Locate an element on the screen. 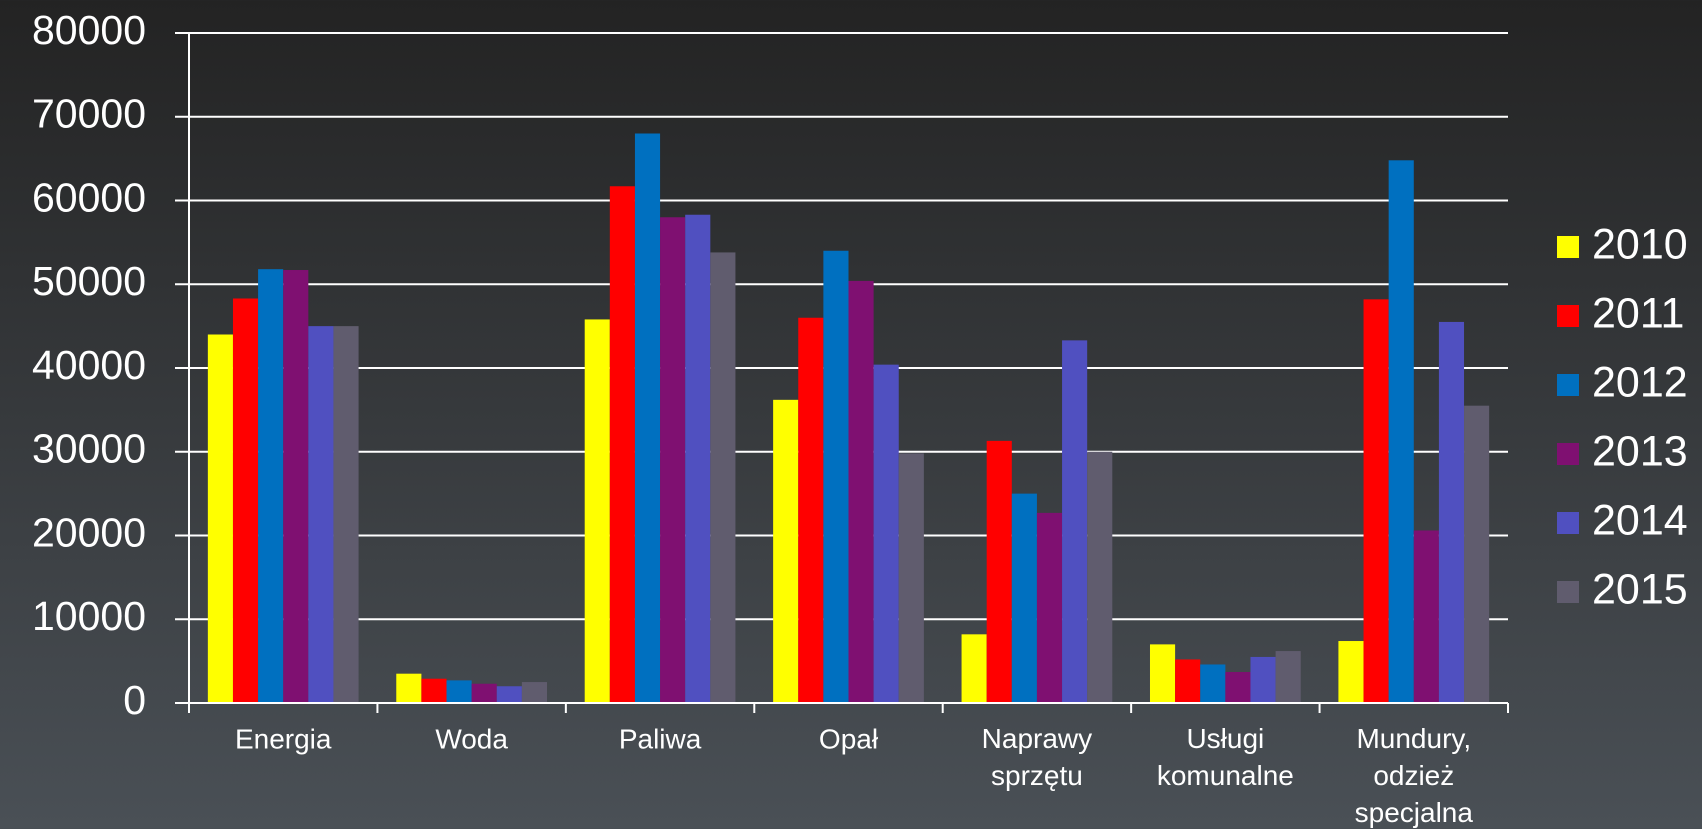 The height and width of the screenshot is (829, 1702). legend-label: 2011 is located at coordinates (1638, 313).